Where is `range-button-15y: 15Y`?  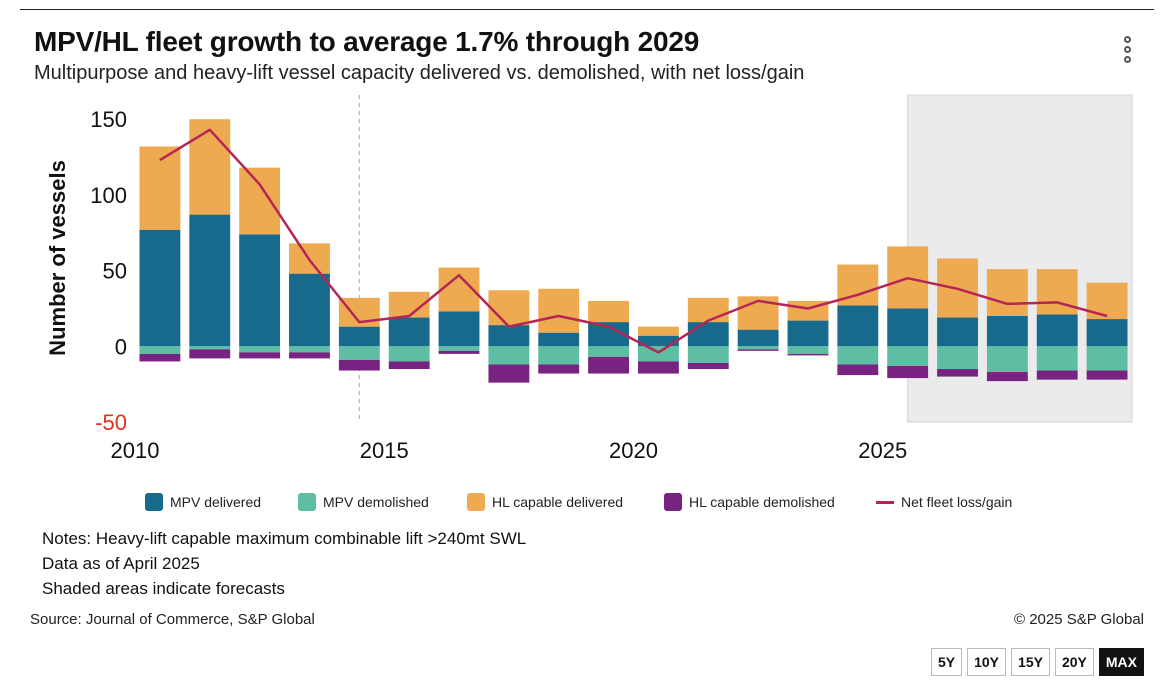
range-button-15y: 15Y is located at coordinates (1030, 662).